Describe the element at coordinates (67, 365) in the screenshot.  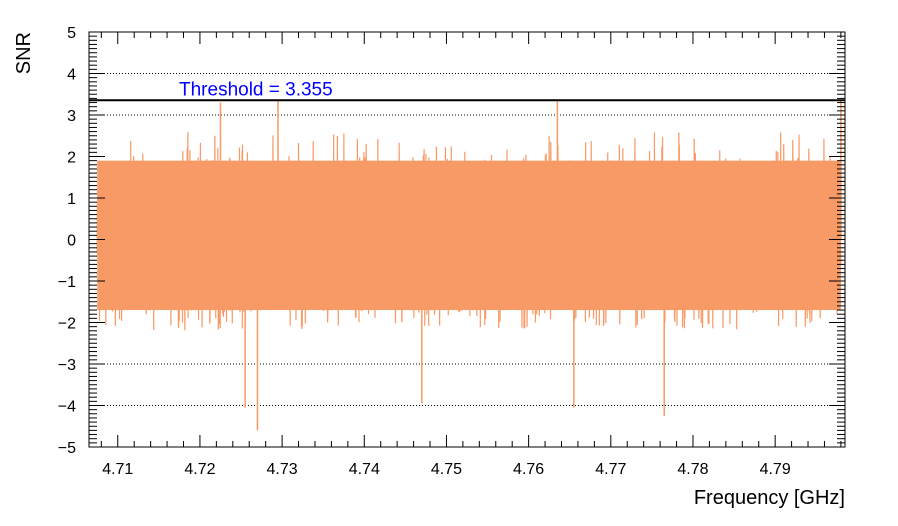
I see `y-tick-label: −3` at that location.